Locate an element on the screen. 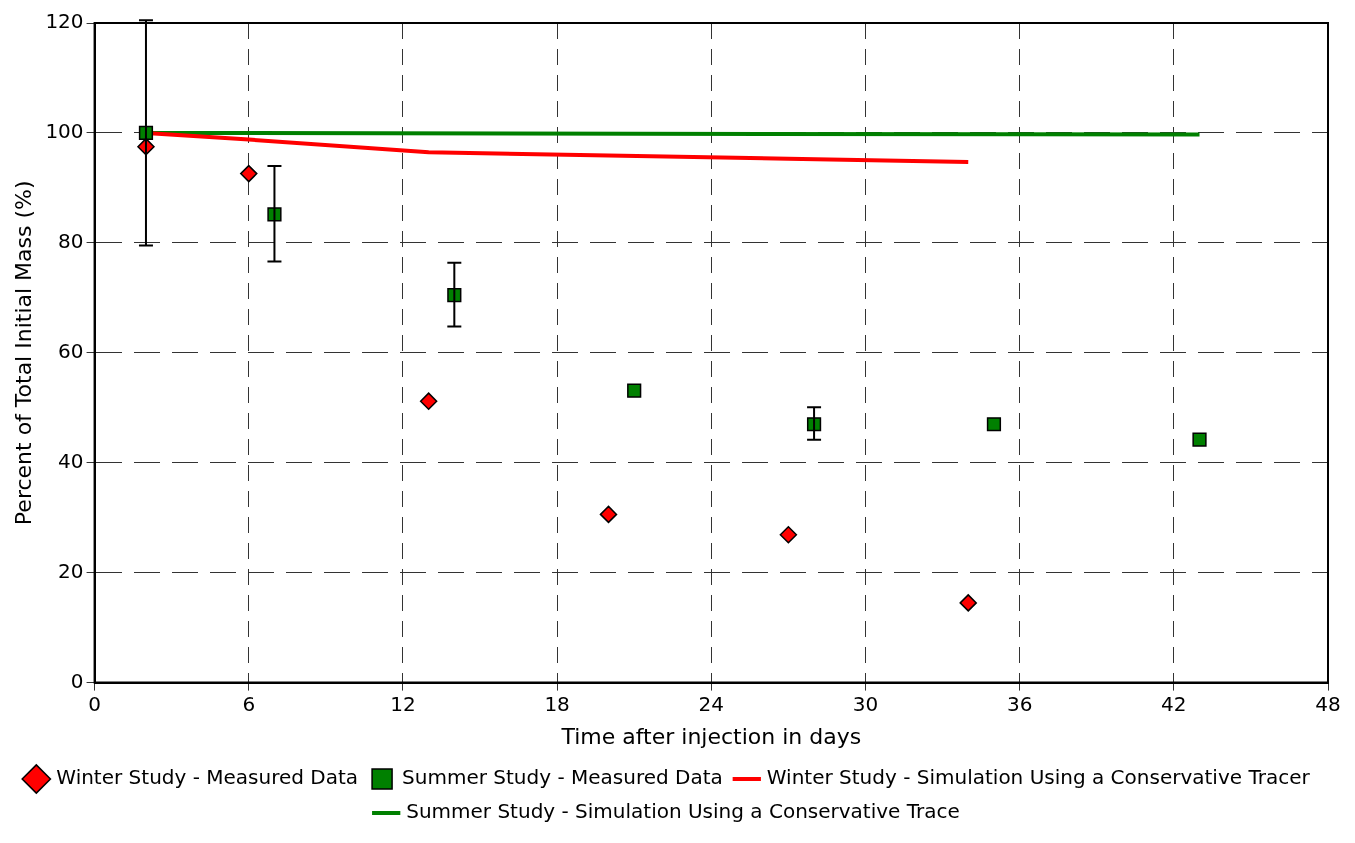 Image resolution: width=1355 pixels, height=843 pixels. y-tick-label: 100 is located at coordinates (64, 131).